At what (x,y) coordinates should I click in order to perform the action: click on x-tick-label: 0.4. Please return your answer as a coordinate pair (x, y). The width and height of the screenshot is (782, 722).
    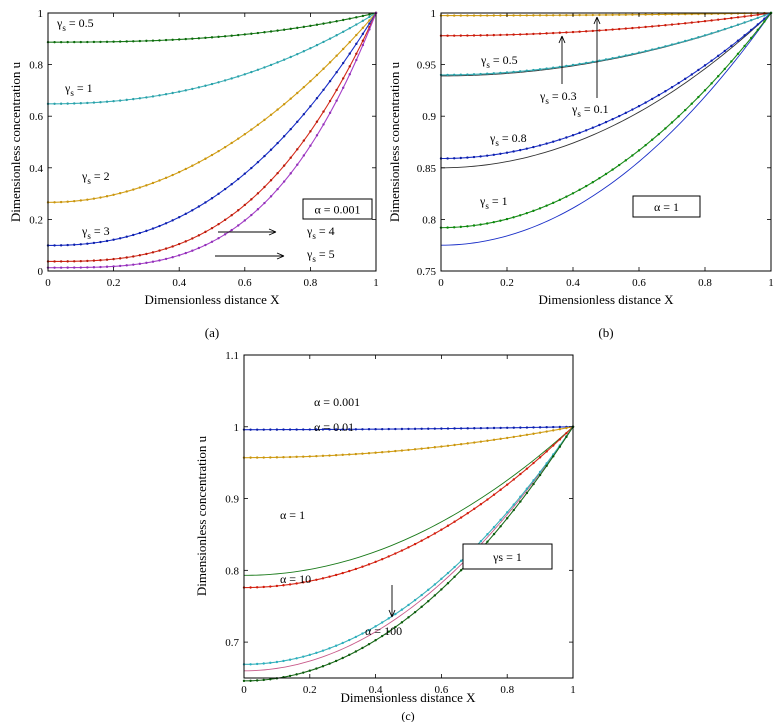
    Looking at the image, I should click on (179, 283).